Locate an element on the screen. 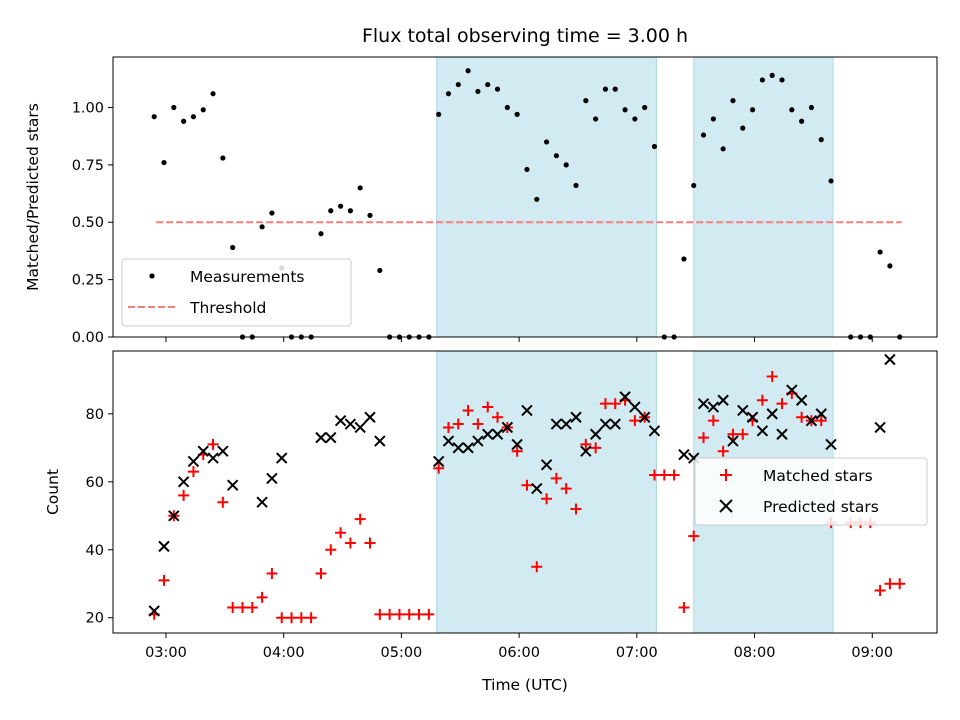  bottom-x-ticks: 03:00 04:00 05:00 06:00 07:00 08:00 09:00 is located at coordinates (519, 647).